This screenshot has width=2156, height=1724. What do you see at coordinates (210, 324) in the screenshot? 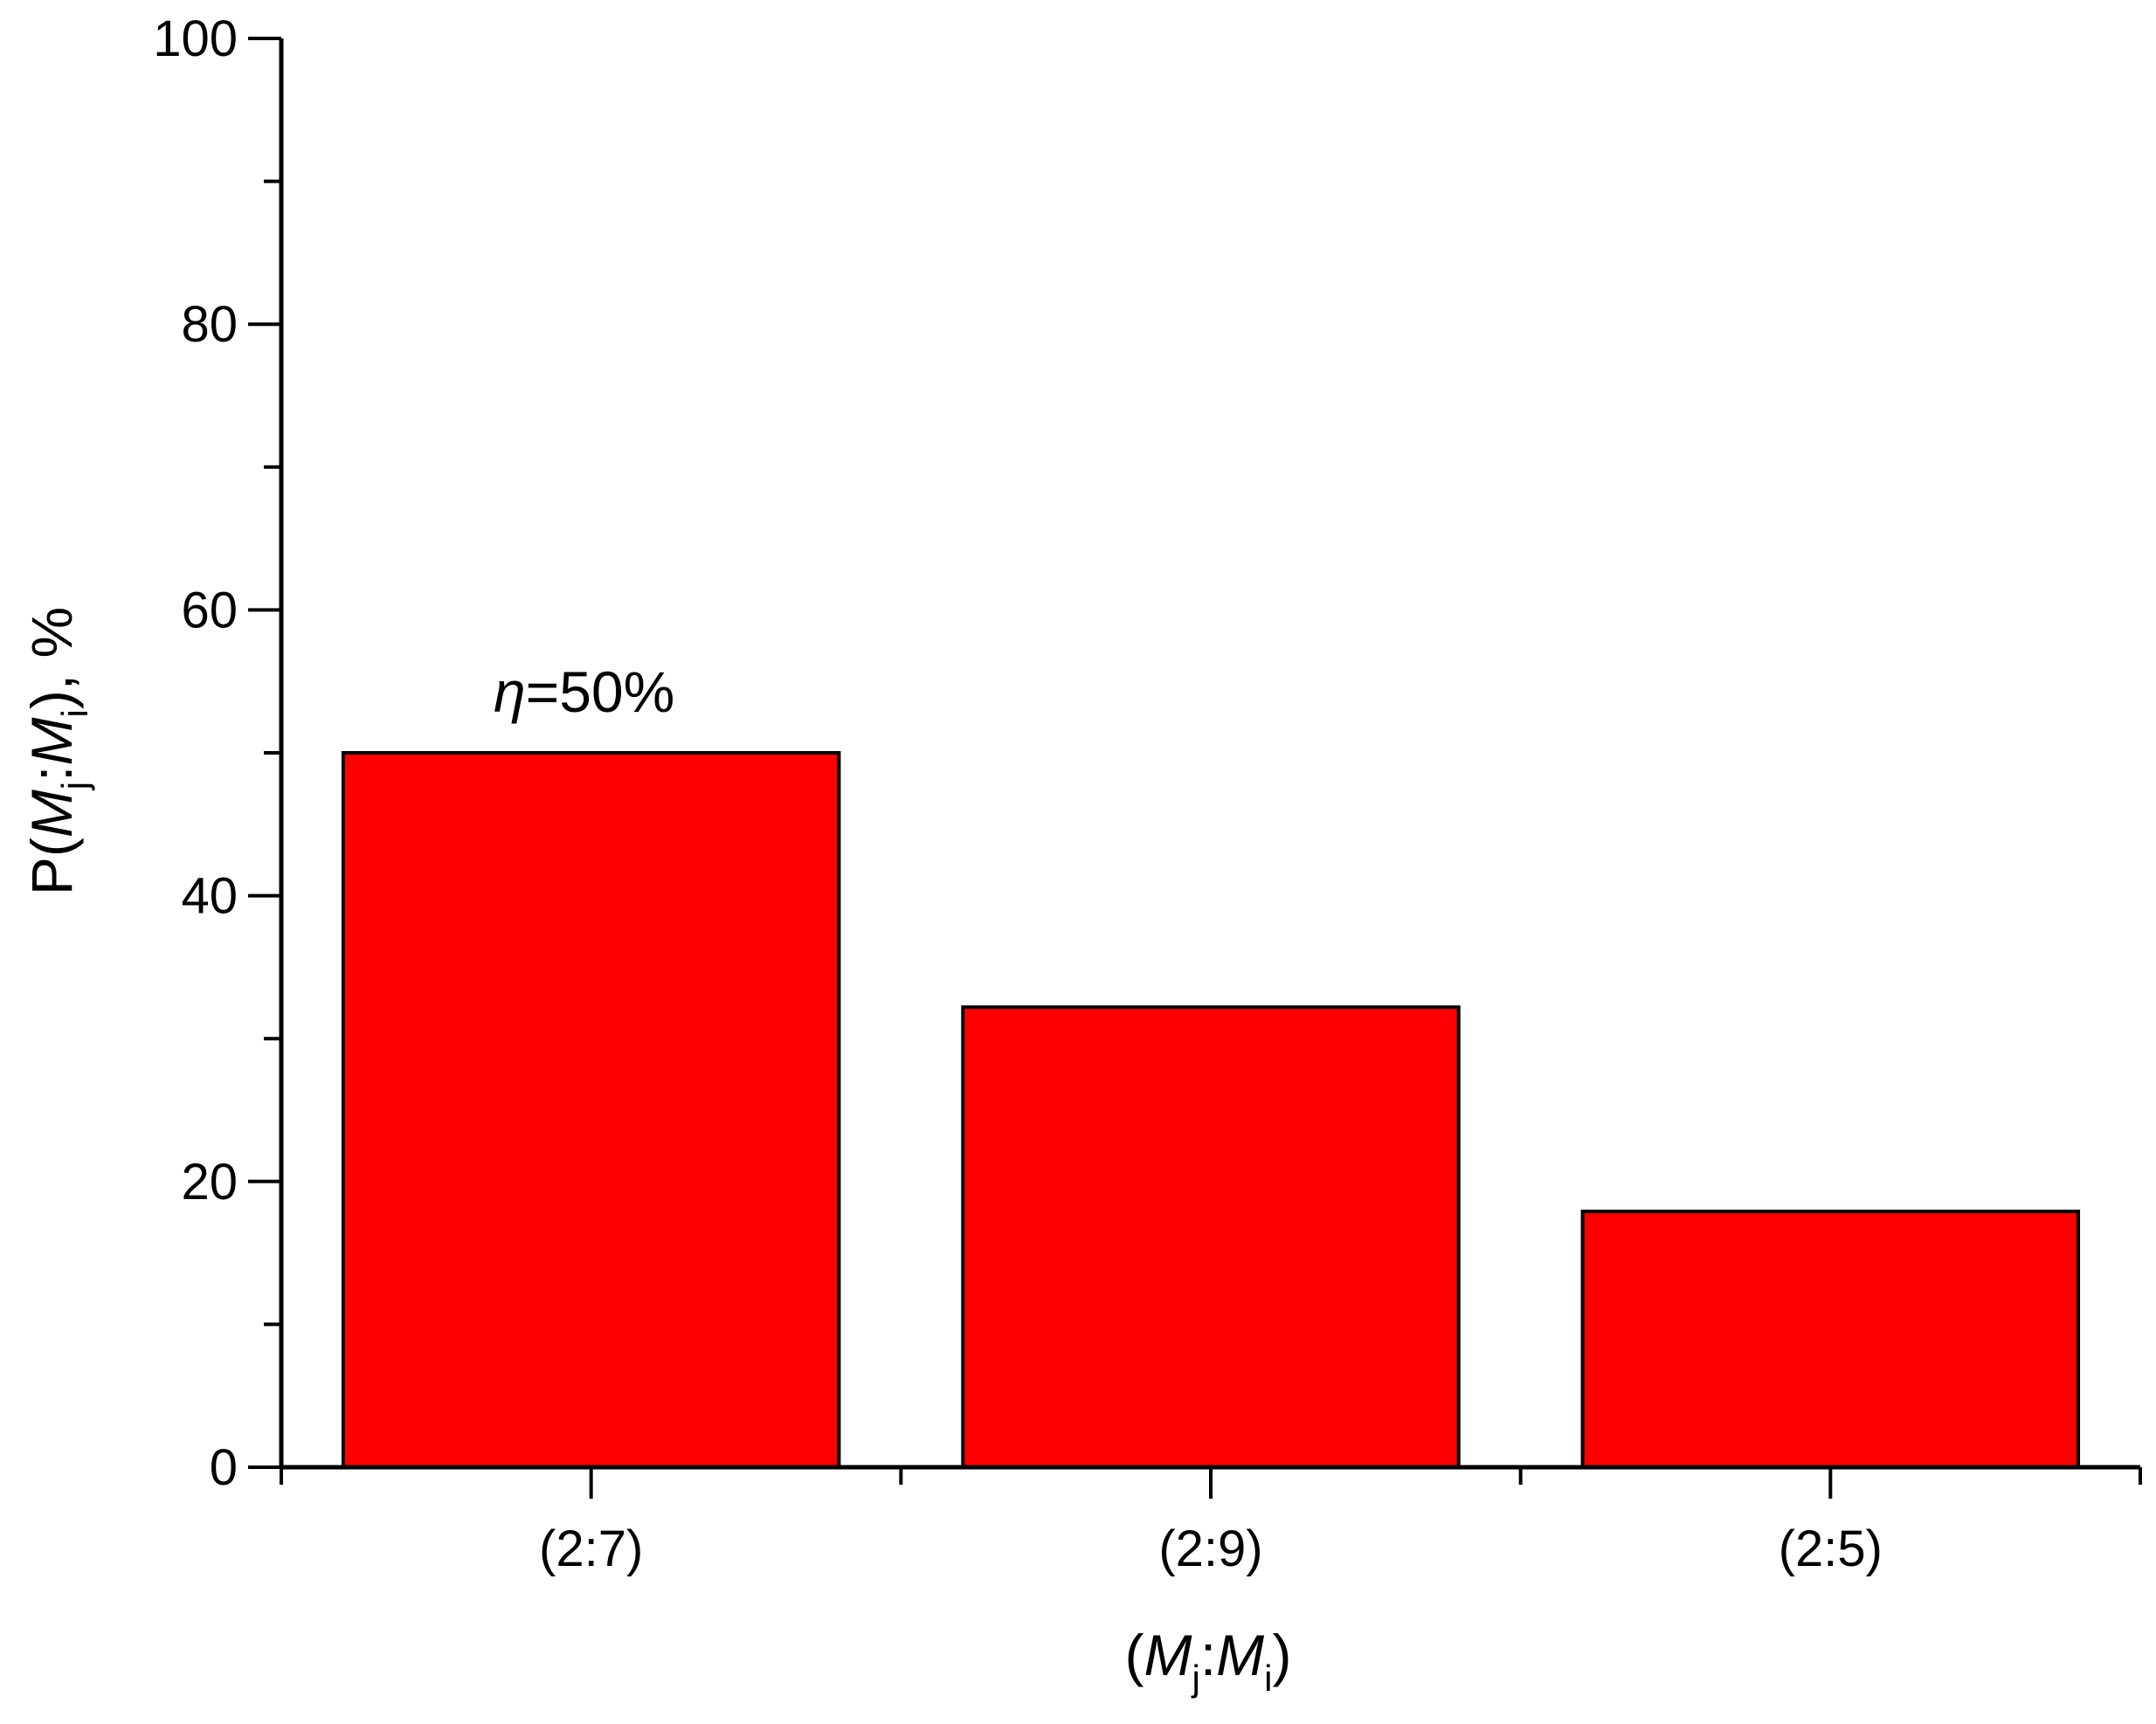
I see `y-tick-label: 80` at bounding box center [210, 324].